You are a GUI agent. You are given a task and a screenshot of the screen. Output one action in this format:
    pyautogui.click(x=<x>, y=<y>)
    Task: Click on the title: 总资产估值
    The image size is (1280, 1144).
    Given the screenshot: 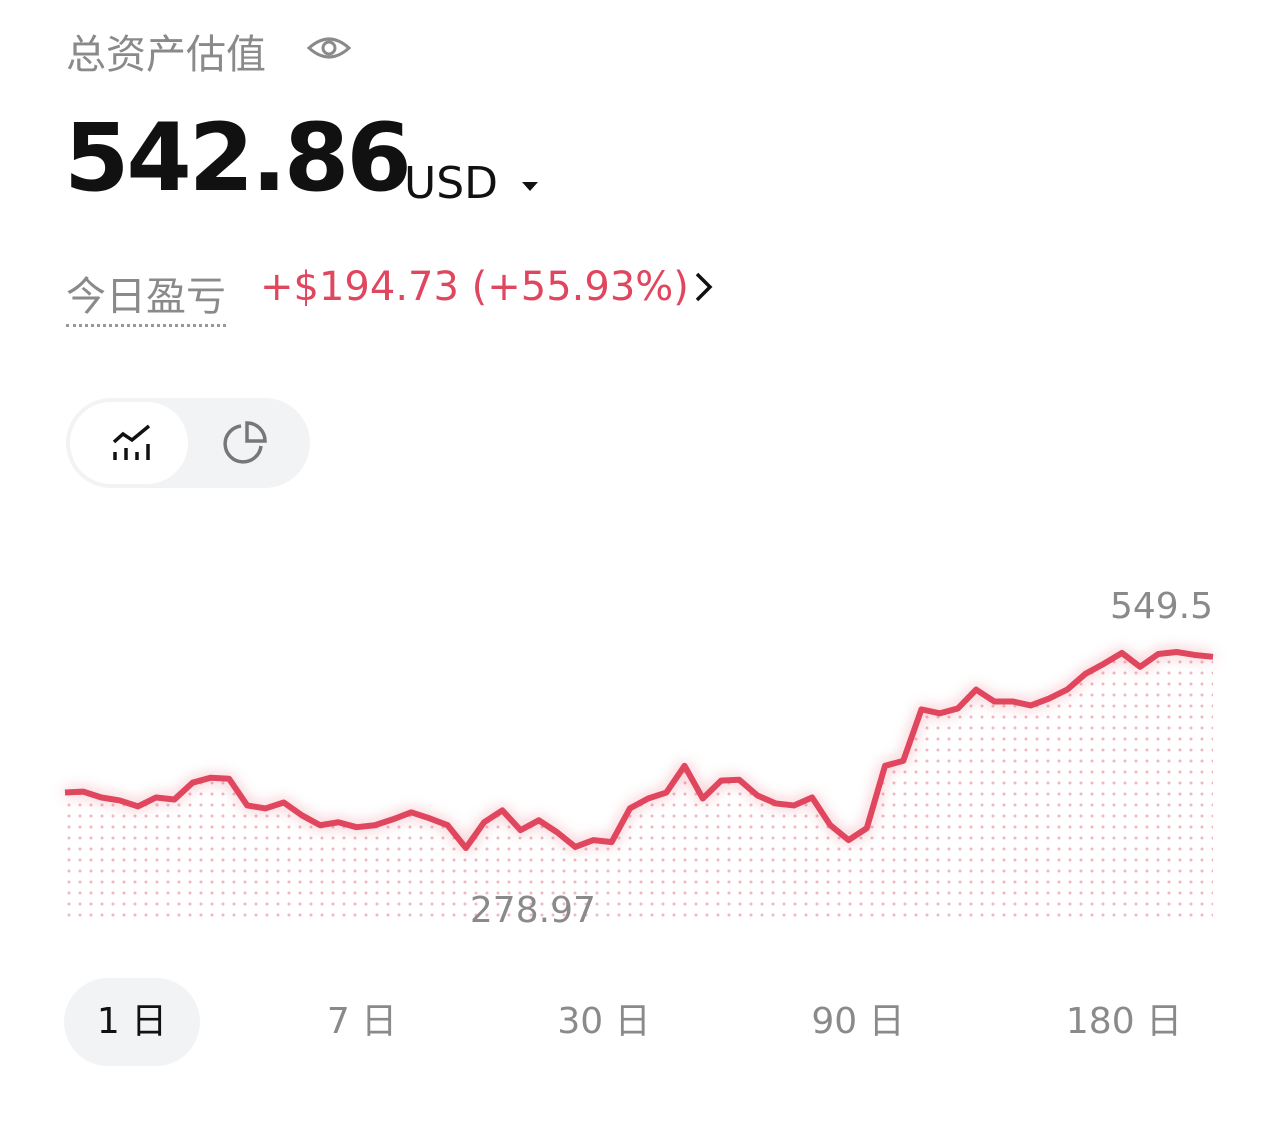 What is the action you would take?
    pyautogui.click(x=166, y=55)
    